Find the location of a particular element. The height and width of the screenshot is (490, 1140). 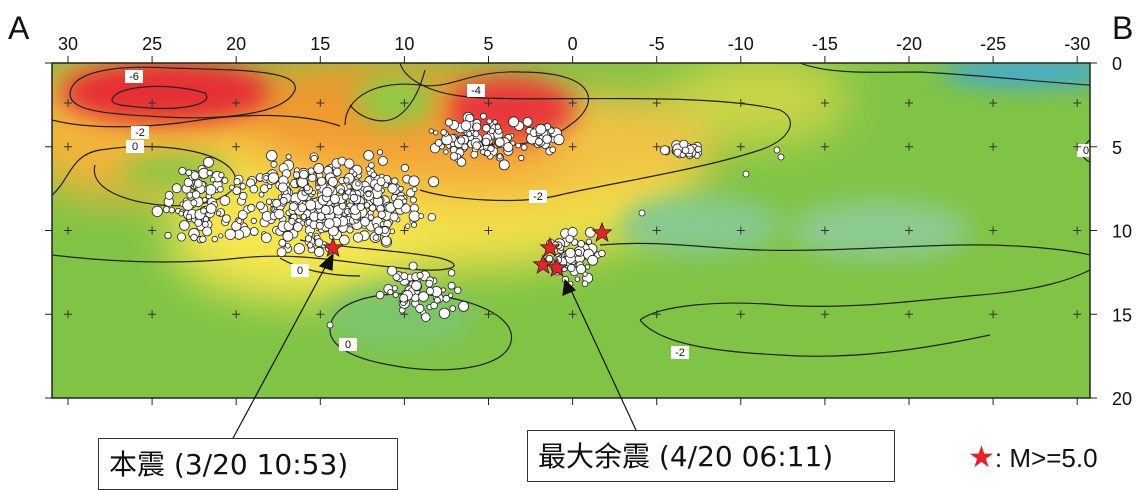

mainshock-arrowhead is located at coordinates (326, 261).